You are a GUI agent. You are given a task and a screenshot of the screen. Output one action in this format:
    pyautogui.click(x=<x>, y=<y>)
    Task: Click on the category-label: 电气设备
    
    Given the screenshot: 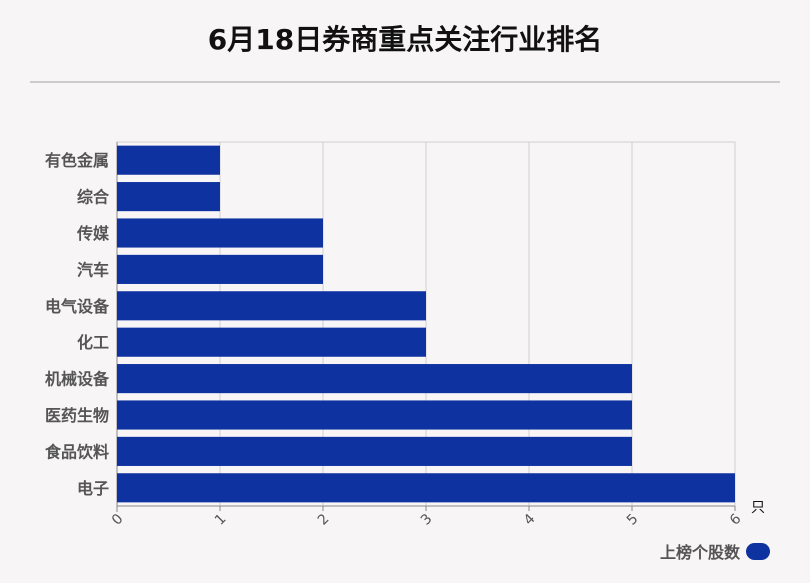 What is the action you would take?
    pyautogui.click(x=77, y=306)
    